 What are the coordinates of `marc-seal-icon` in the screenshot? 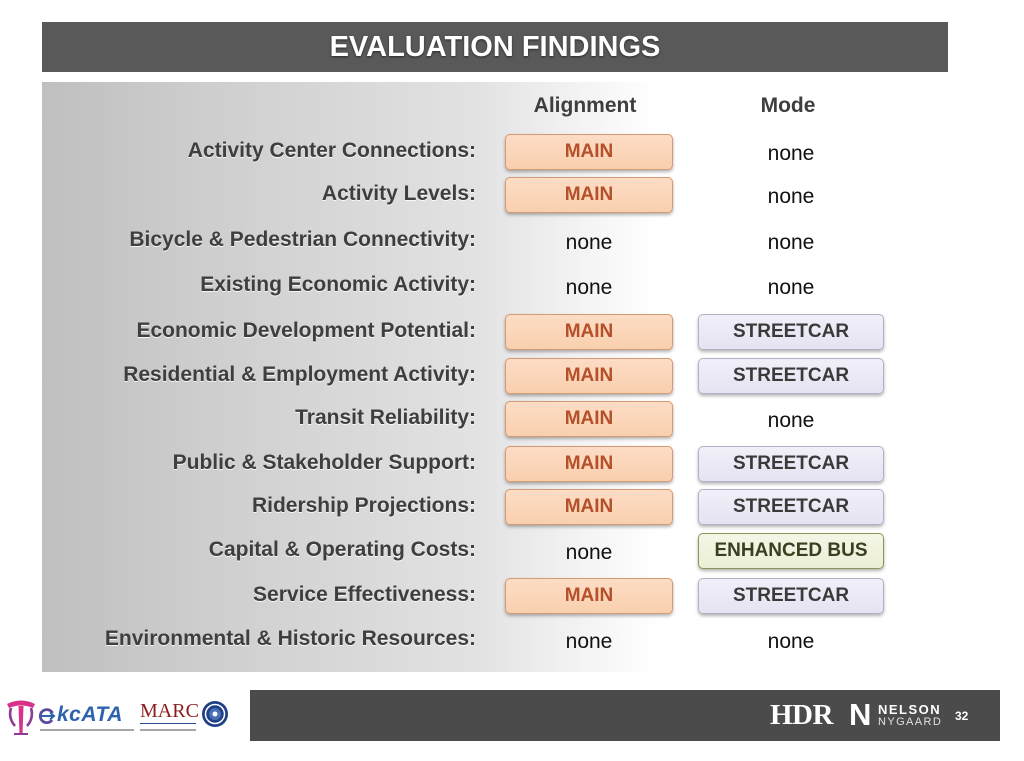 It's located at (215, 714).